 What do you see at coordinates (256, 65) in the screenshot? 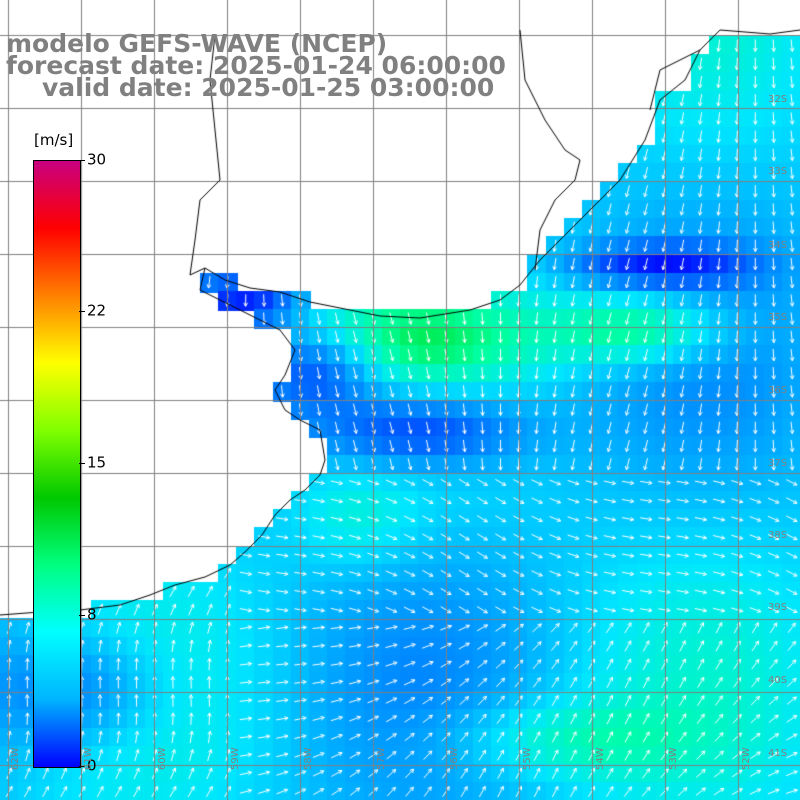
I see `forecast-date-title: forecast date: 2025-01-24 06:00:00` at bounding box center [256, 65].